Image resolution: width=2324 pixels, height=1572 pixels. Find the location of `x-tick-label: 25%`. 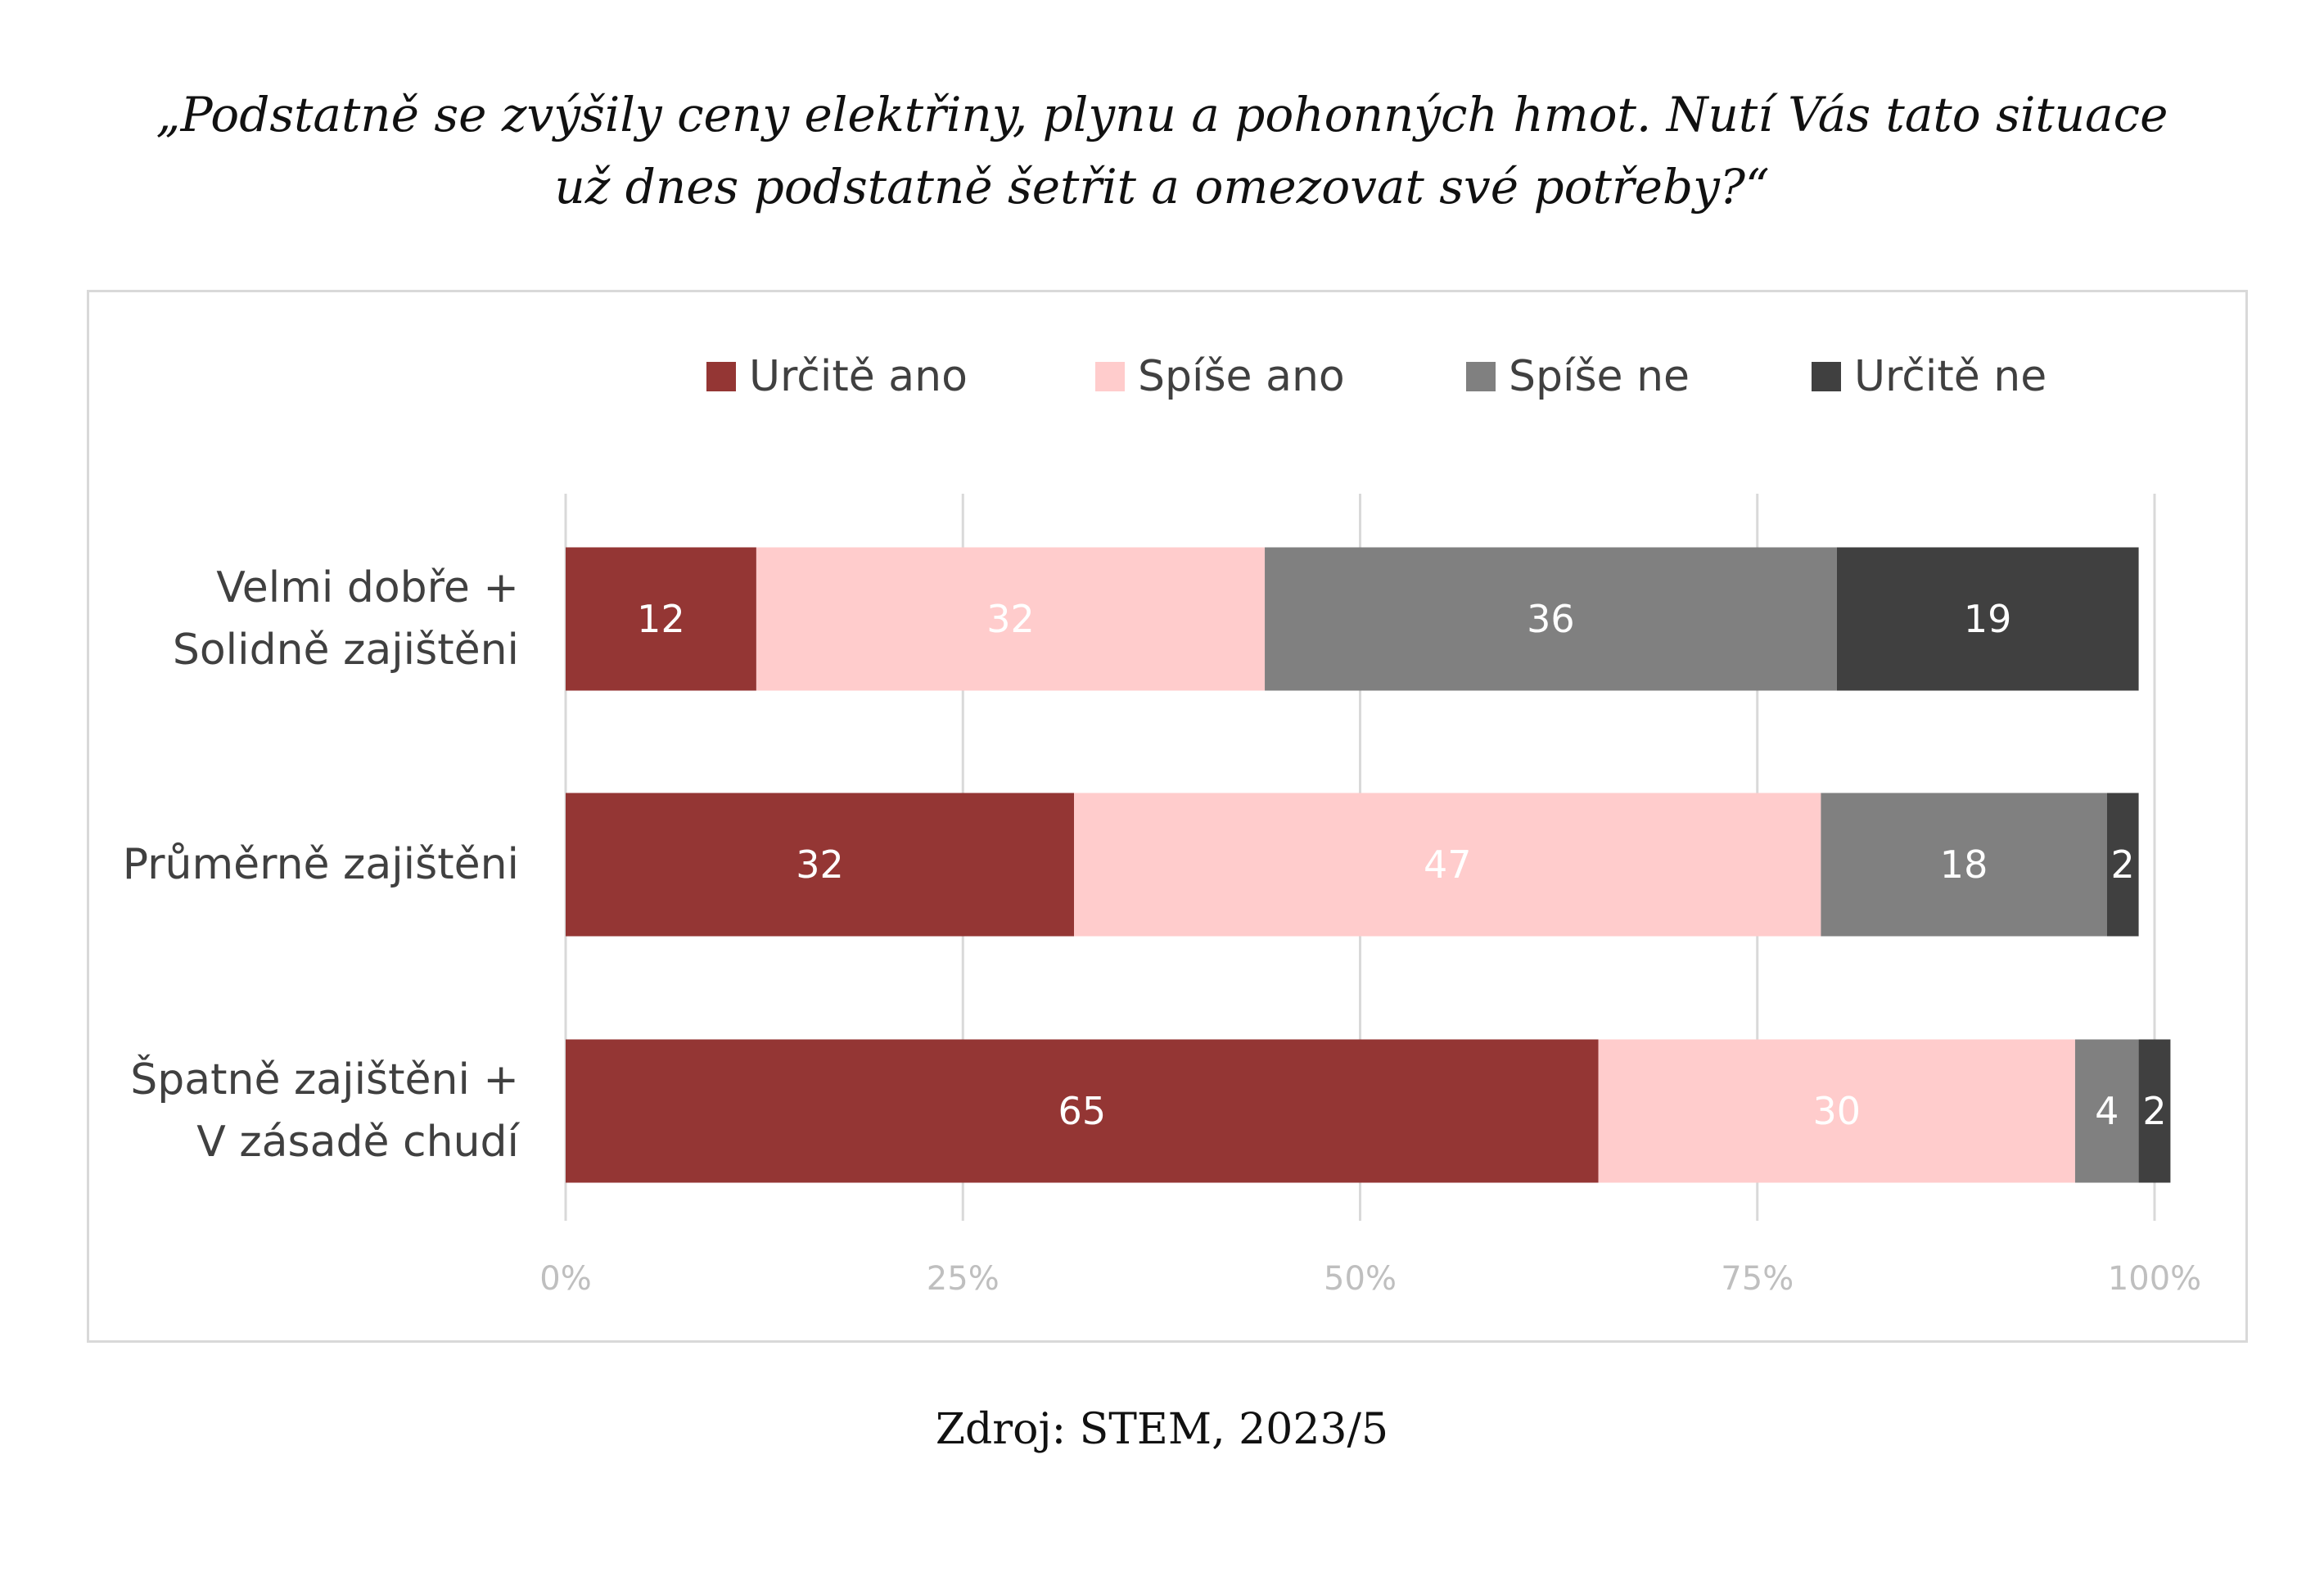

x-tick-label: 25% is located at coordinates (964, 1279).